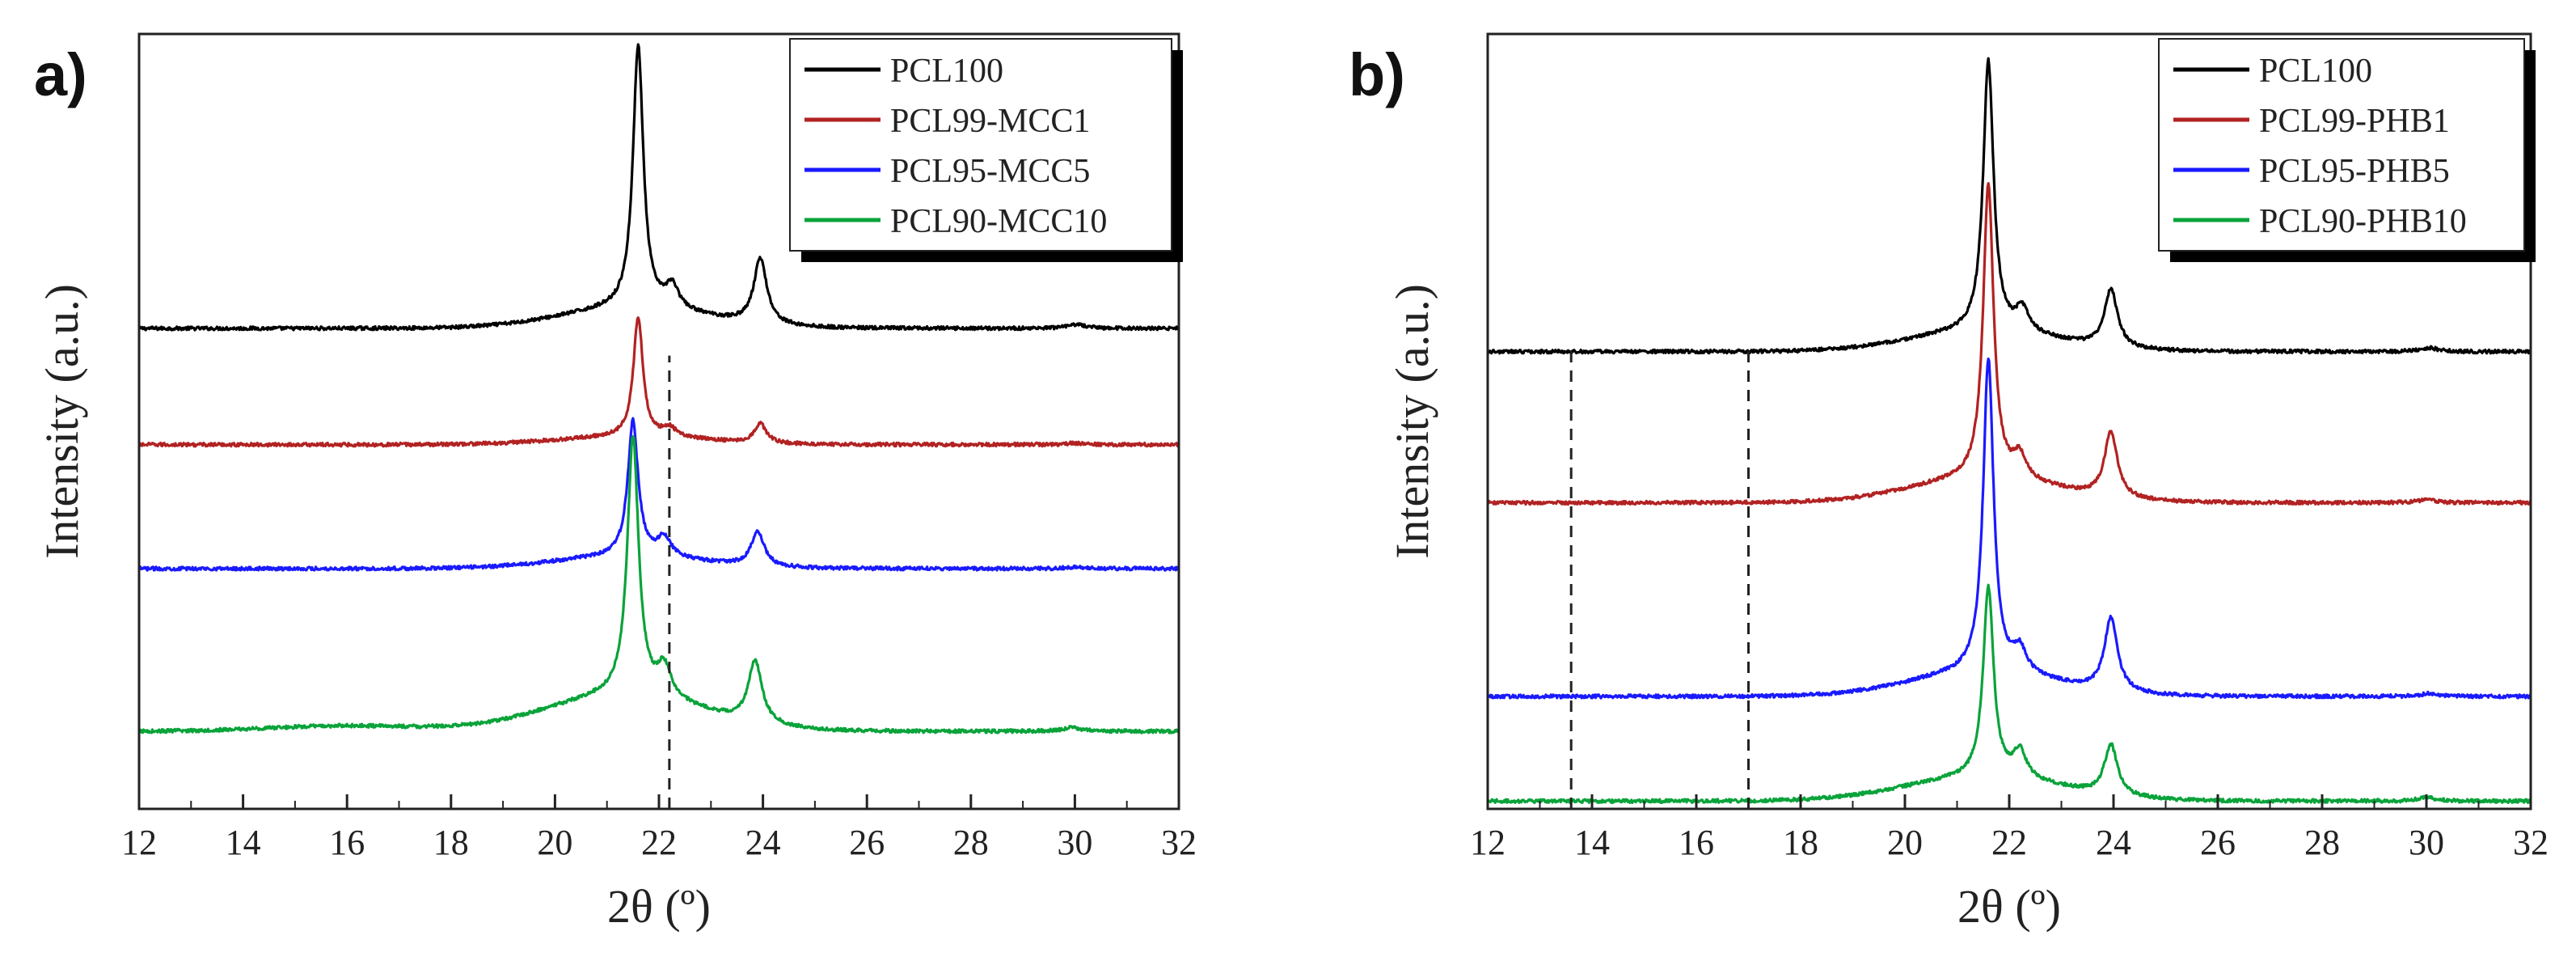 This screenshot has width=2576, height=965. What do you see at coordinates (659, 494) in the screenshot?
I see `series-line-pcl95-mcc5` at bounding box center [659, 494].